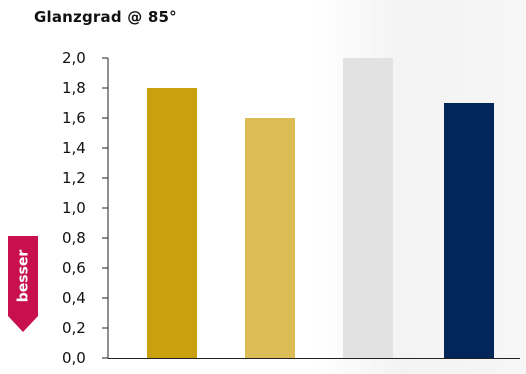  I want to click on arrow-down-icon, so click(23, 284).